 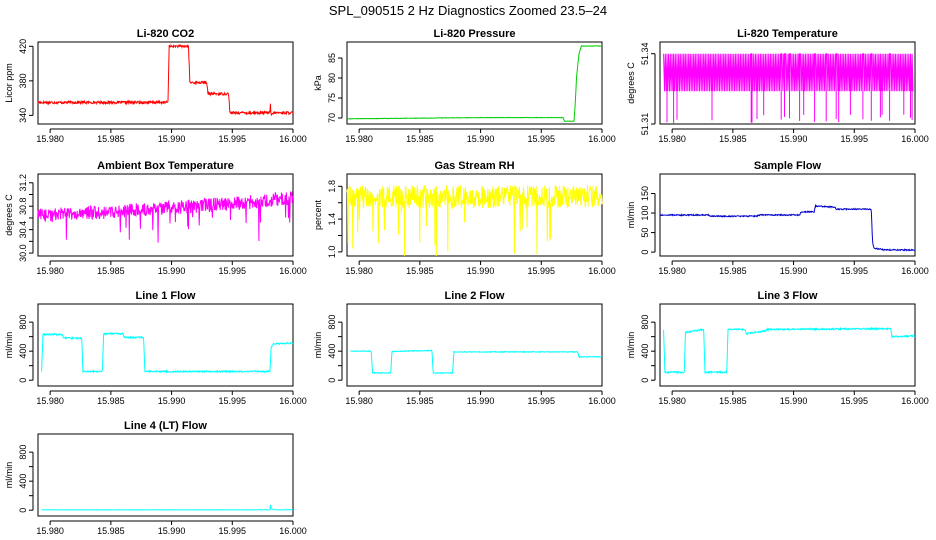 What do you see at coordinates (318, 214) in the screenshot?
I see `y-axis-label: percent` at bounding box center [318, 214].